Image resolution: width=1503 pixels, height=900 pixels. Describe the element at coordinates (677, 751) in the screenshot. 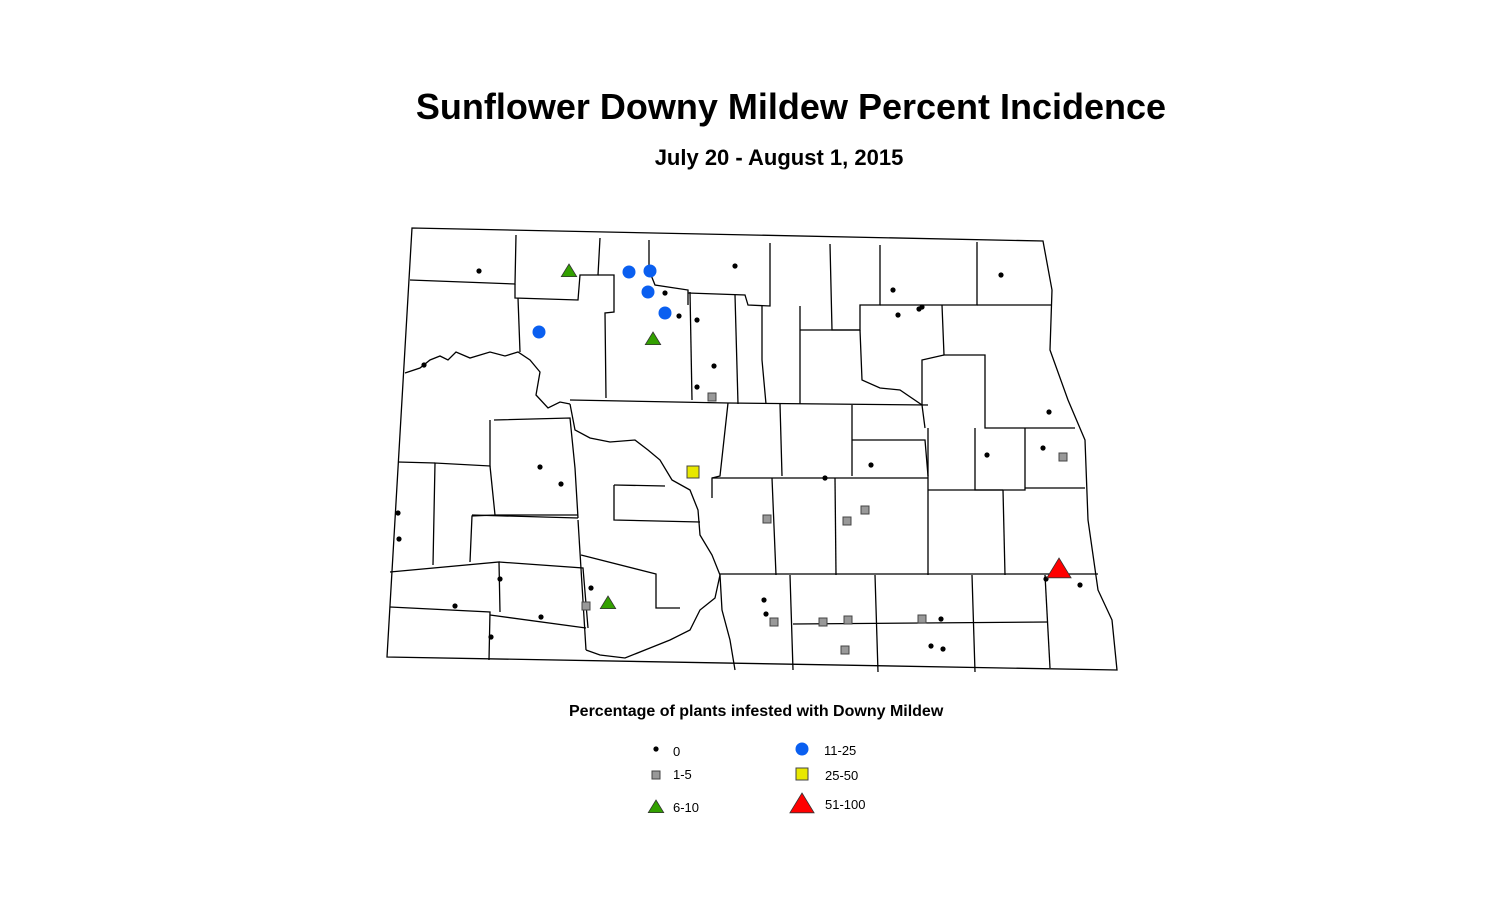

I see `legend-label-0: 0` at that location.